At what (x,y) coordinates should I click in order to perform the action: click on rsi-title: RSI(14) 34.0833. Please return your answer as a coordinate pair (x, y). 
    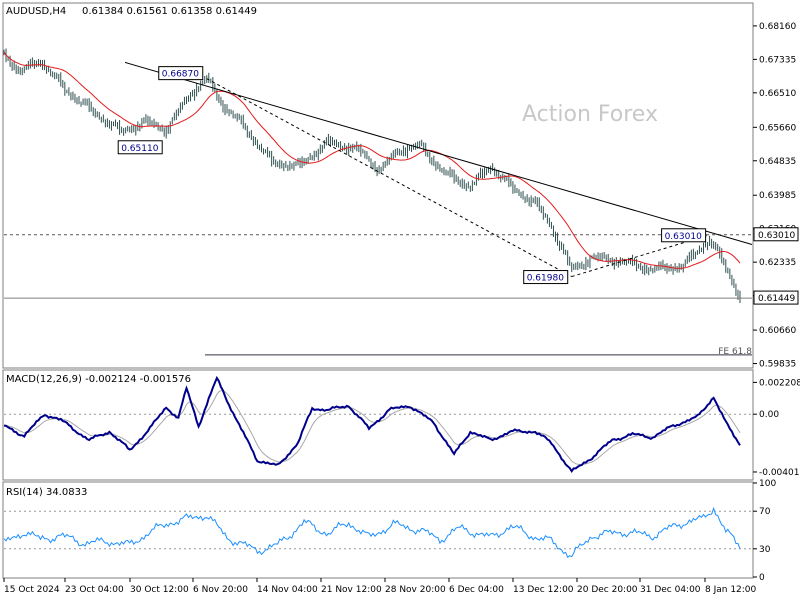
    Looking at the image, I should click on (46, 492).